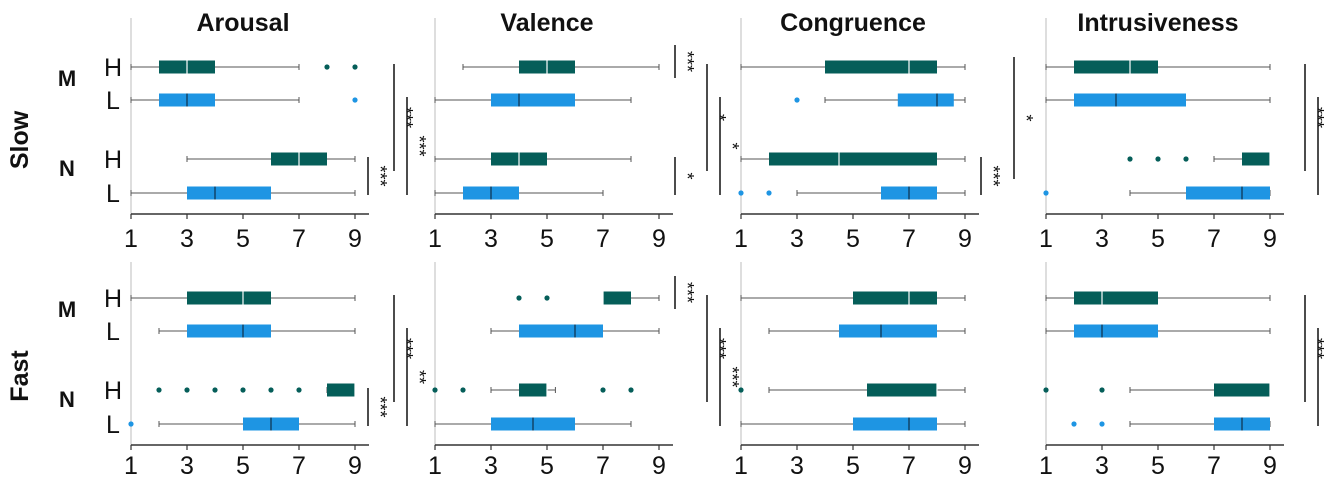 This screenshot has width=1330, height=479. What do you see at coordinates (1184, 370) in the screenshot?
I see `panel-fast-4: 1 3 5 7 9 *** ***` at bounding box center [1184, 370].